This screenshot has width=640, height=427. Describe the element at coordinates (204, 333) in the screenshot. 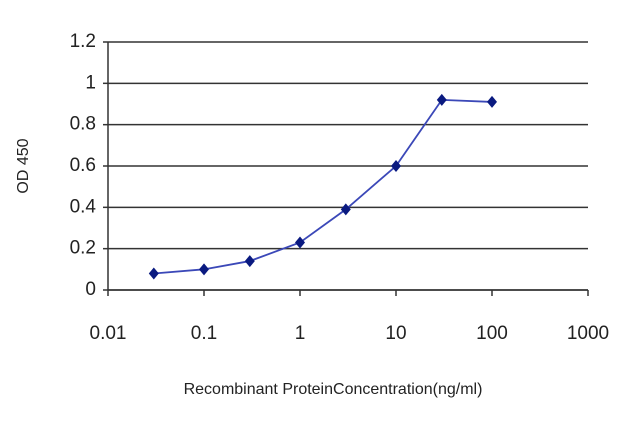

I see `x-tick-label: 0.1` at that location.